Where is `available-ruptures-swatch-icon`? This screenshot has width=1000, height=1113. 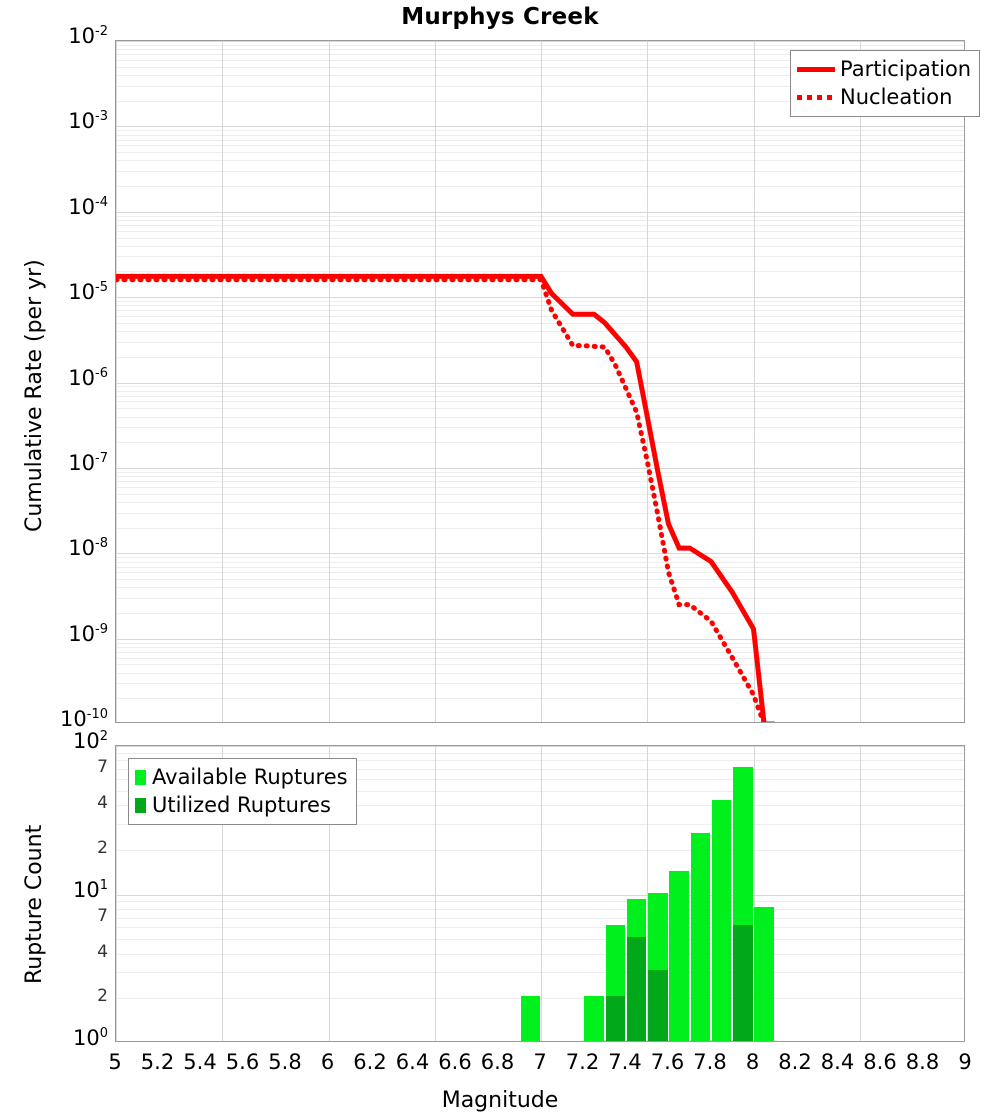
available-ruptures-swatch-icon is located at coordinates (140, 777).